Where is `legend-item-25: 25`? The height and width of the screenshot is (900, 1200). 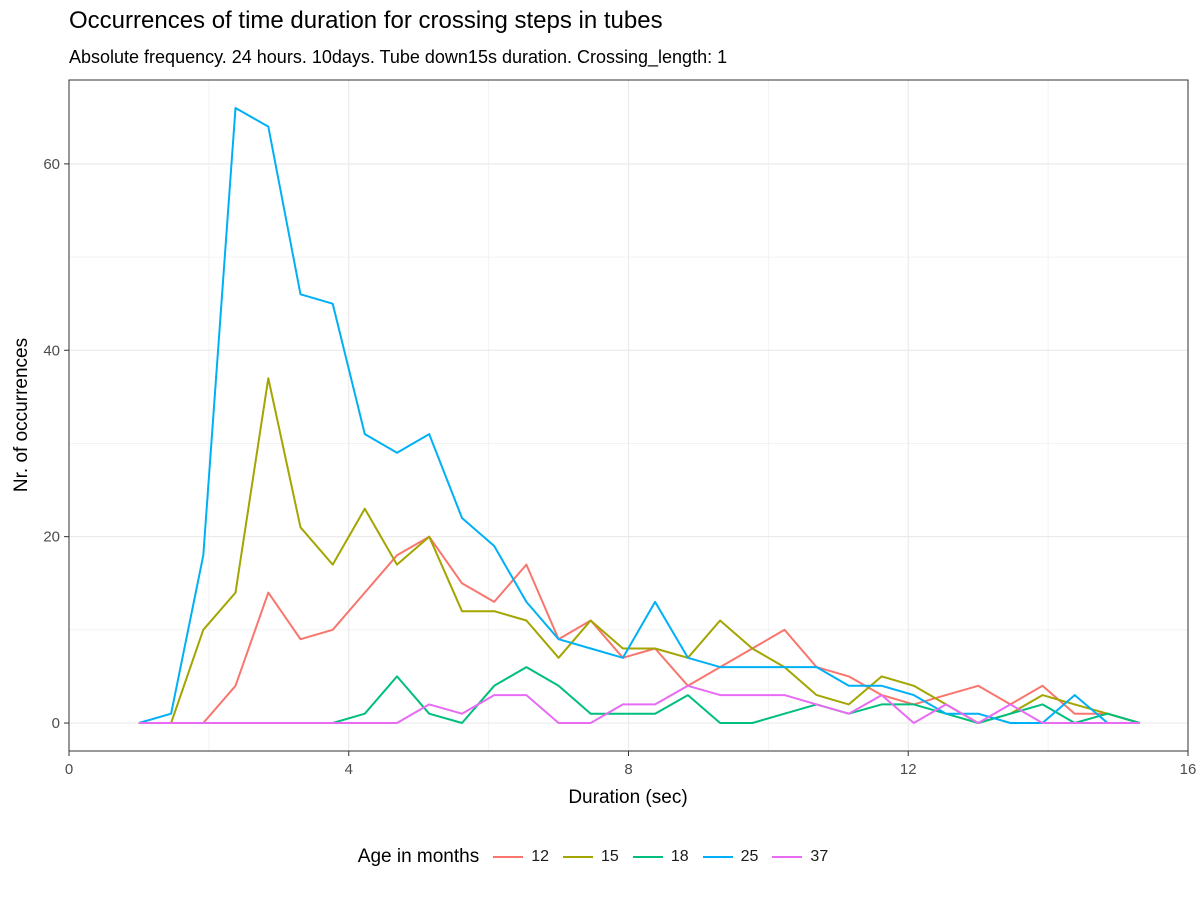
legend-item-25: 25 is located at coordinates (730, 857).